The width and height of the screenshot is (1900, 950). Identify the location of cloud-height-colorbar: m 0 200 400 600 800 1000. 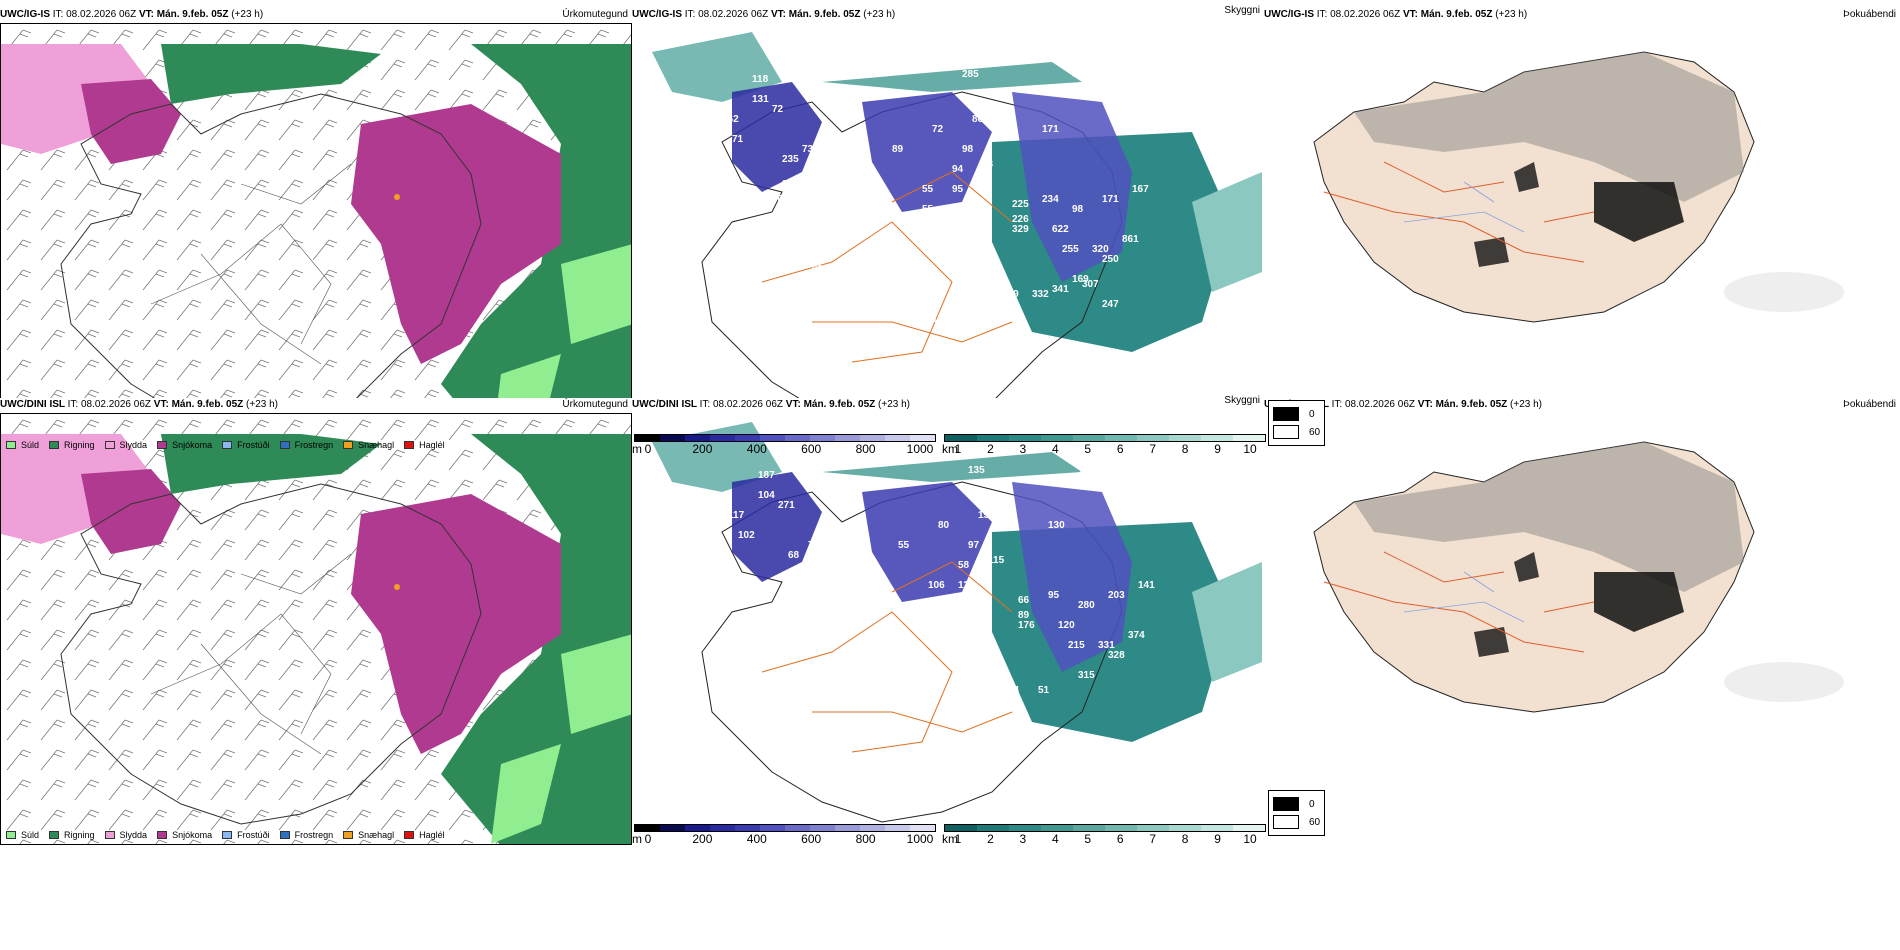
(784, 835).